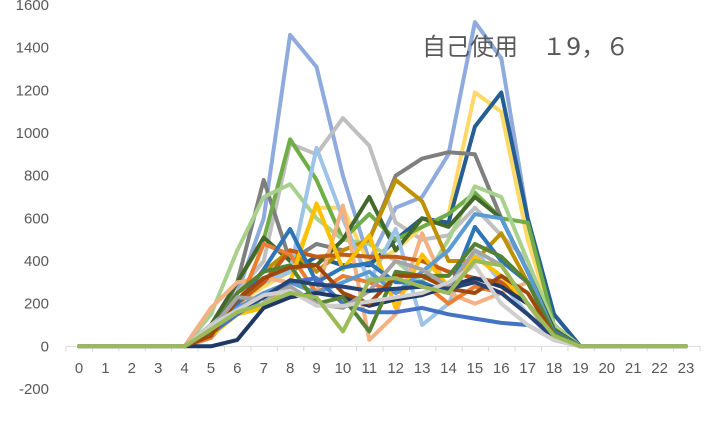 This screenshot has width=720, height=427. What do you see at coordinates (184, 368) in the screenshot?
I see `x-tick-label: 4` at bounding box center [184, 368].